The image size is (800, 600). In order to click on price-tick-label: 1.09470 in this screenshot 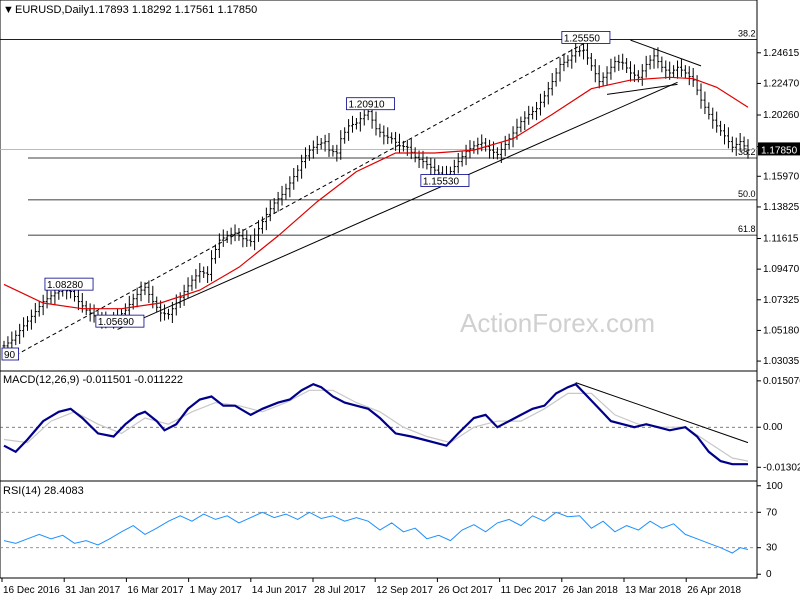, I will do `click(781, 269)`.